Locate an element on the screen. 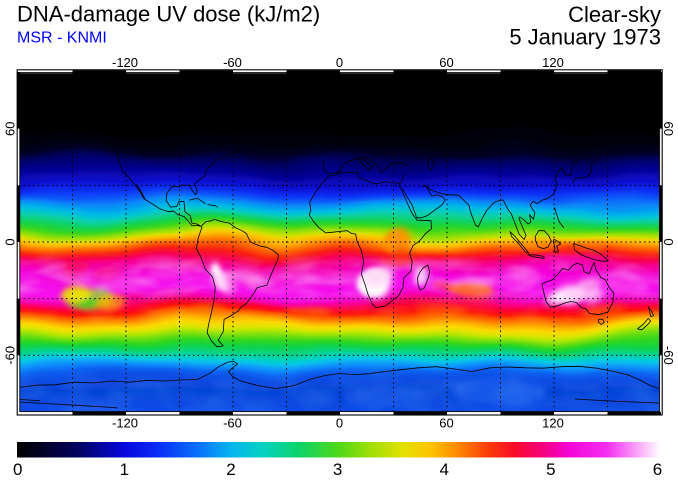 The height and width of the screenshot is (480, 678). svg-text: 3 is located at coordinates (337, 469).